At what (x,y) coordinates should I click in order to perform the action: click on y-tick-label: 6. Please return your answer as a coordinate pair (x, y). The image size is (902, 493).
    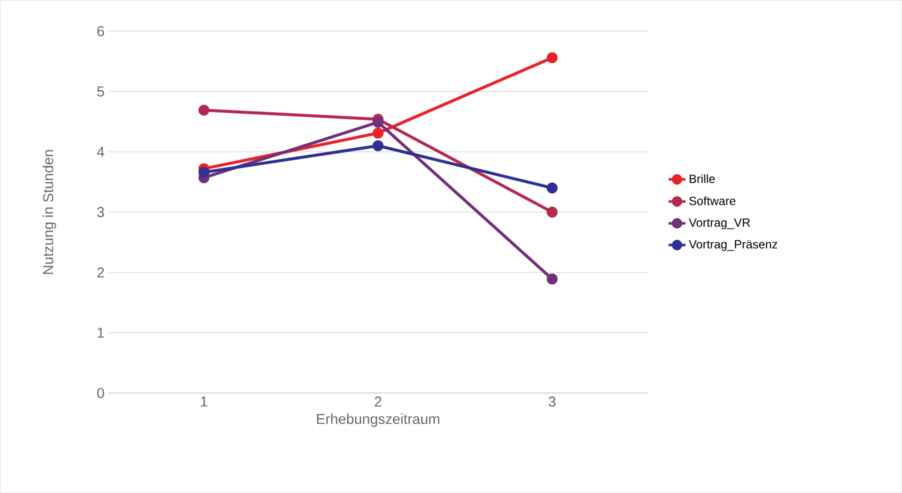
    Looking at the image, I should click on (100, 31).